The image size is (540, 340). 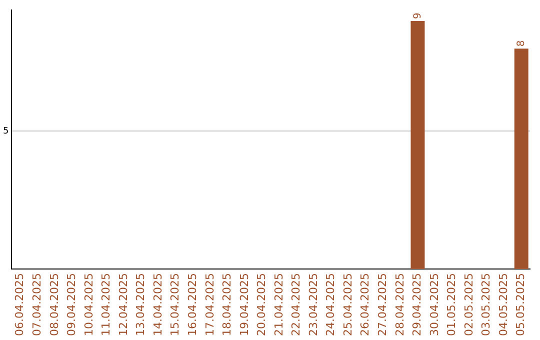 I want to click on x-tick-label: 06.04.2025, so click(x=19, y=304).